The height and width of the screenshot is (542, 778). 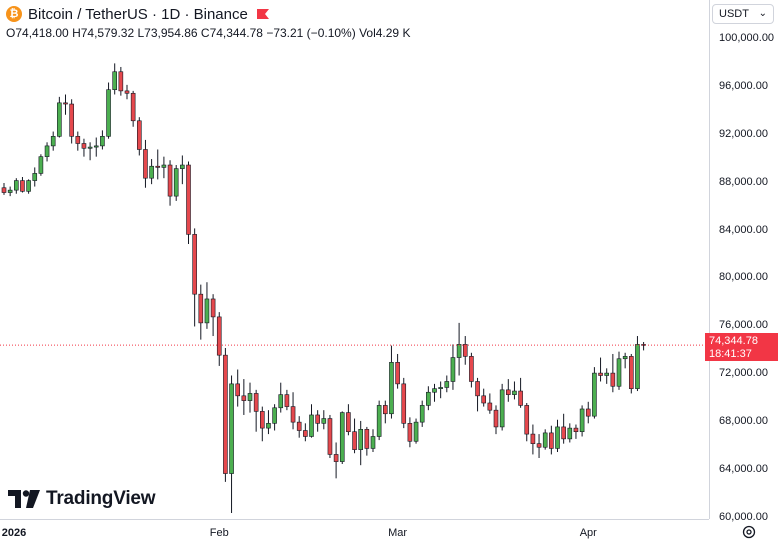 What do you see at coordinates (747, 38) in the screenshot?
I see `price-tick-label: 100,000.00` at bounding box center [747, 38].